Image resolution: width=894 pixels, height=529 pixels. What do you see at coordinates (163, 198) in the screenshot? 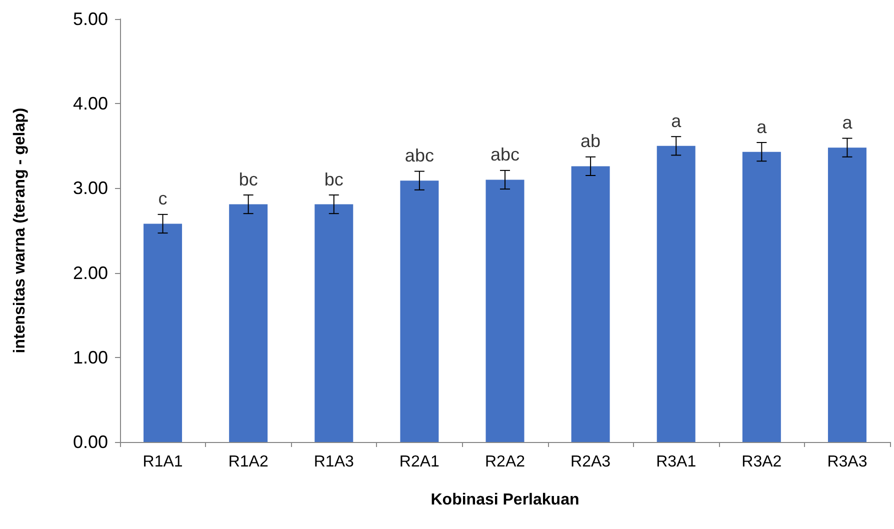
I see `annotation: c` at bounding box center [163, 198].